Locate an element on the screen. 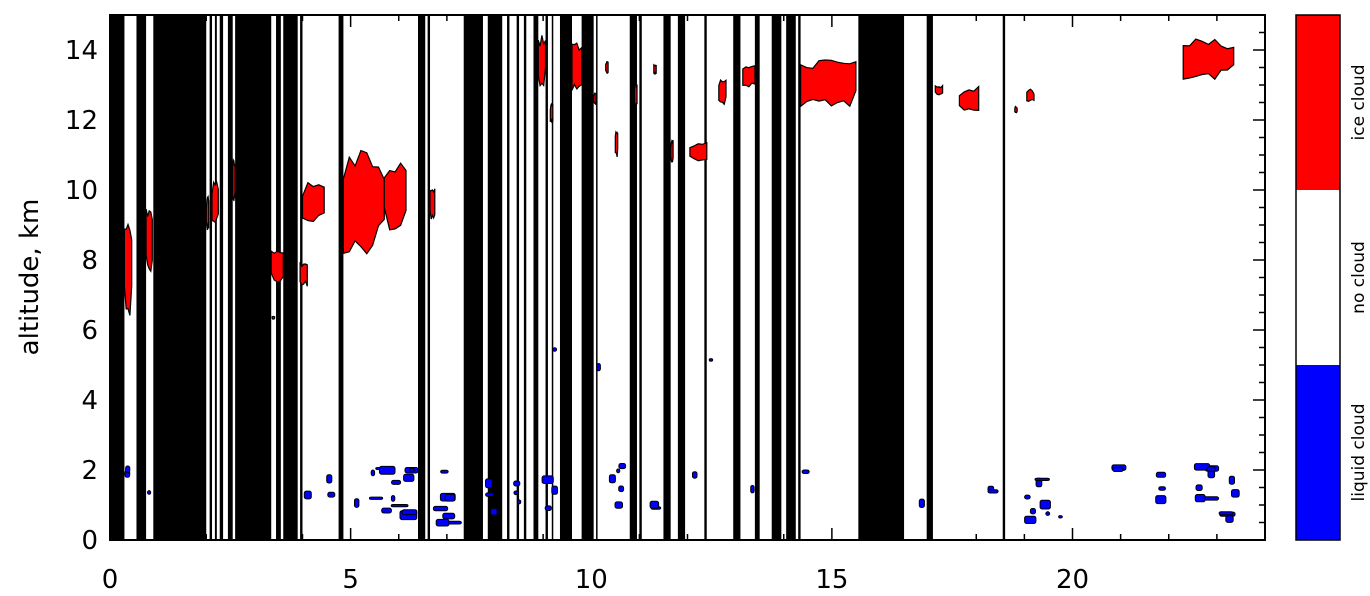 This screenshot has height=596, width=1370. y-tick-label: 12 is located at coordinates (81, 121).